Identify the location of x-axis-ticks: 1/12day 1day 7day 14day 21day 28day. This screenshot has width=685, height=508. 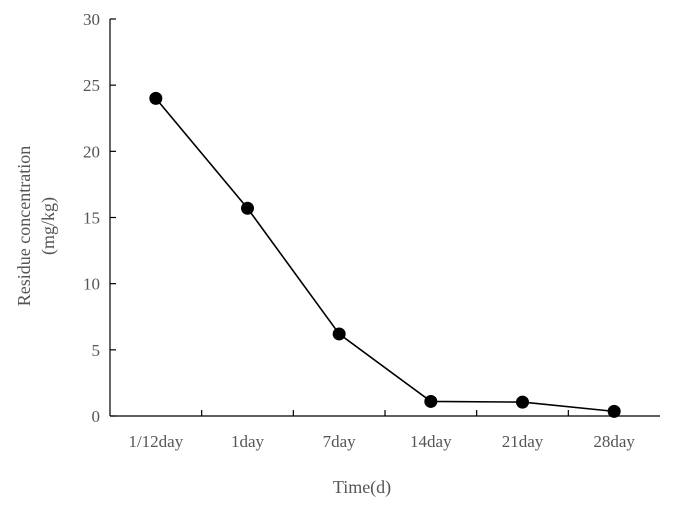
(381, 430).